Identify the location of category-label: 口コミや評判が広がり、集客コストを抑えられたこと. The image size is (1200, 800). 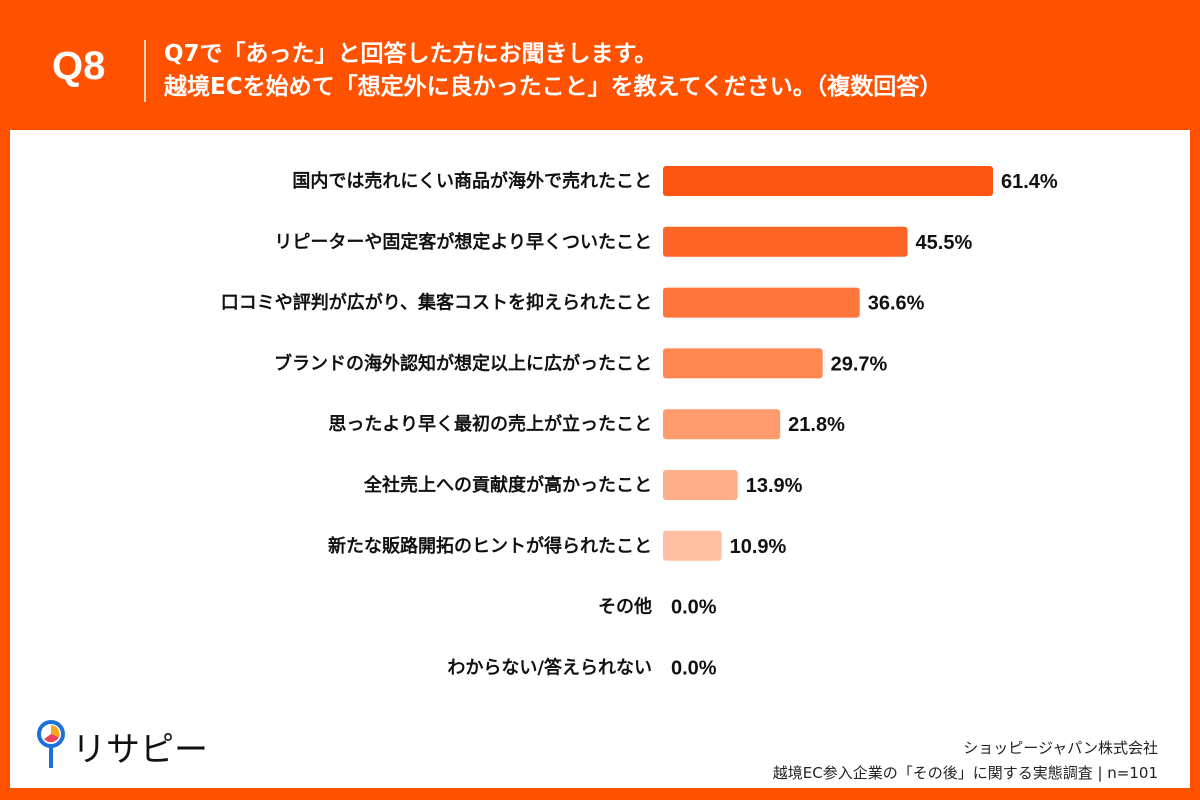
(436, 303).